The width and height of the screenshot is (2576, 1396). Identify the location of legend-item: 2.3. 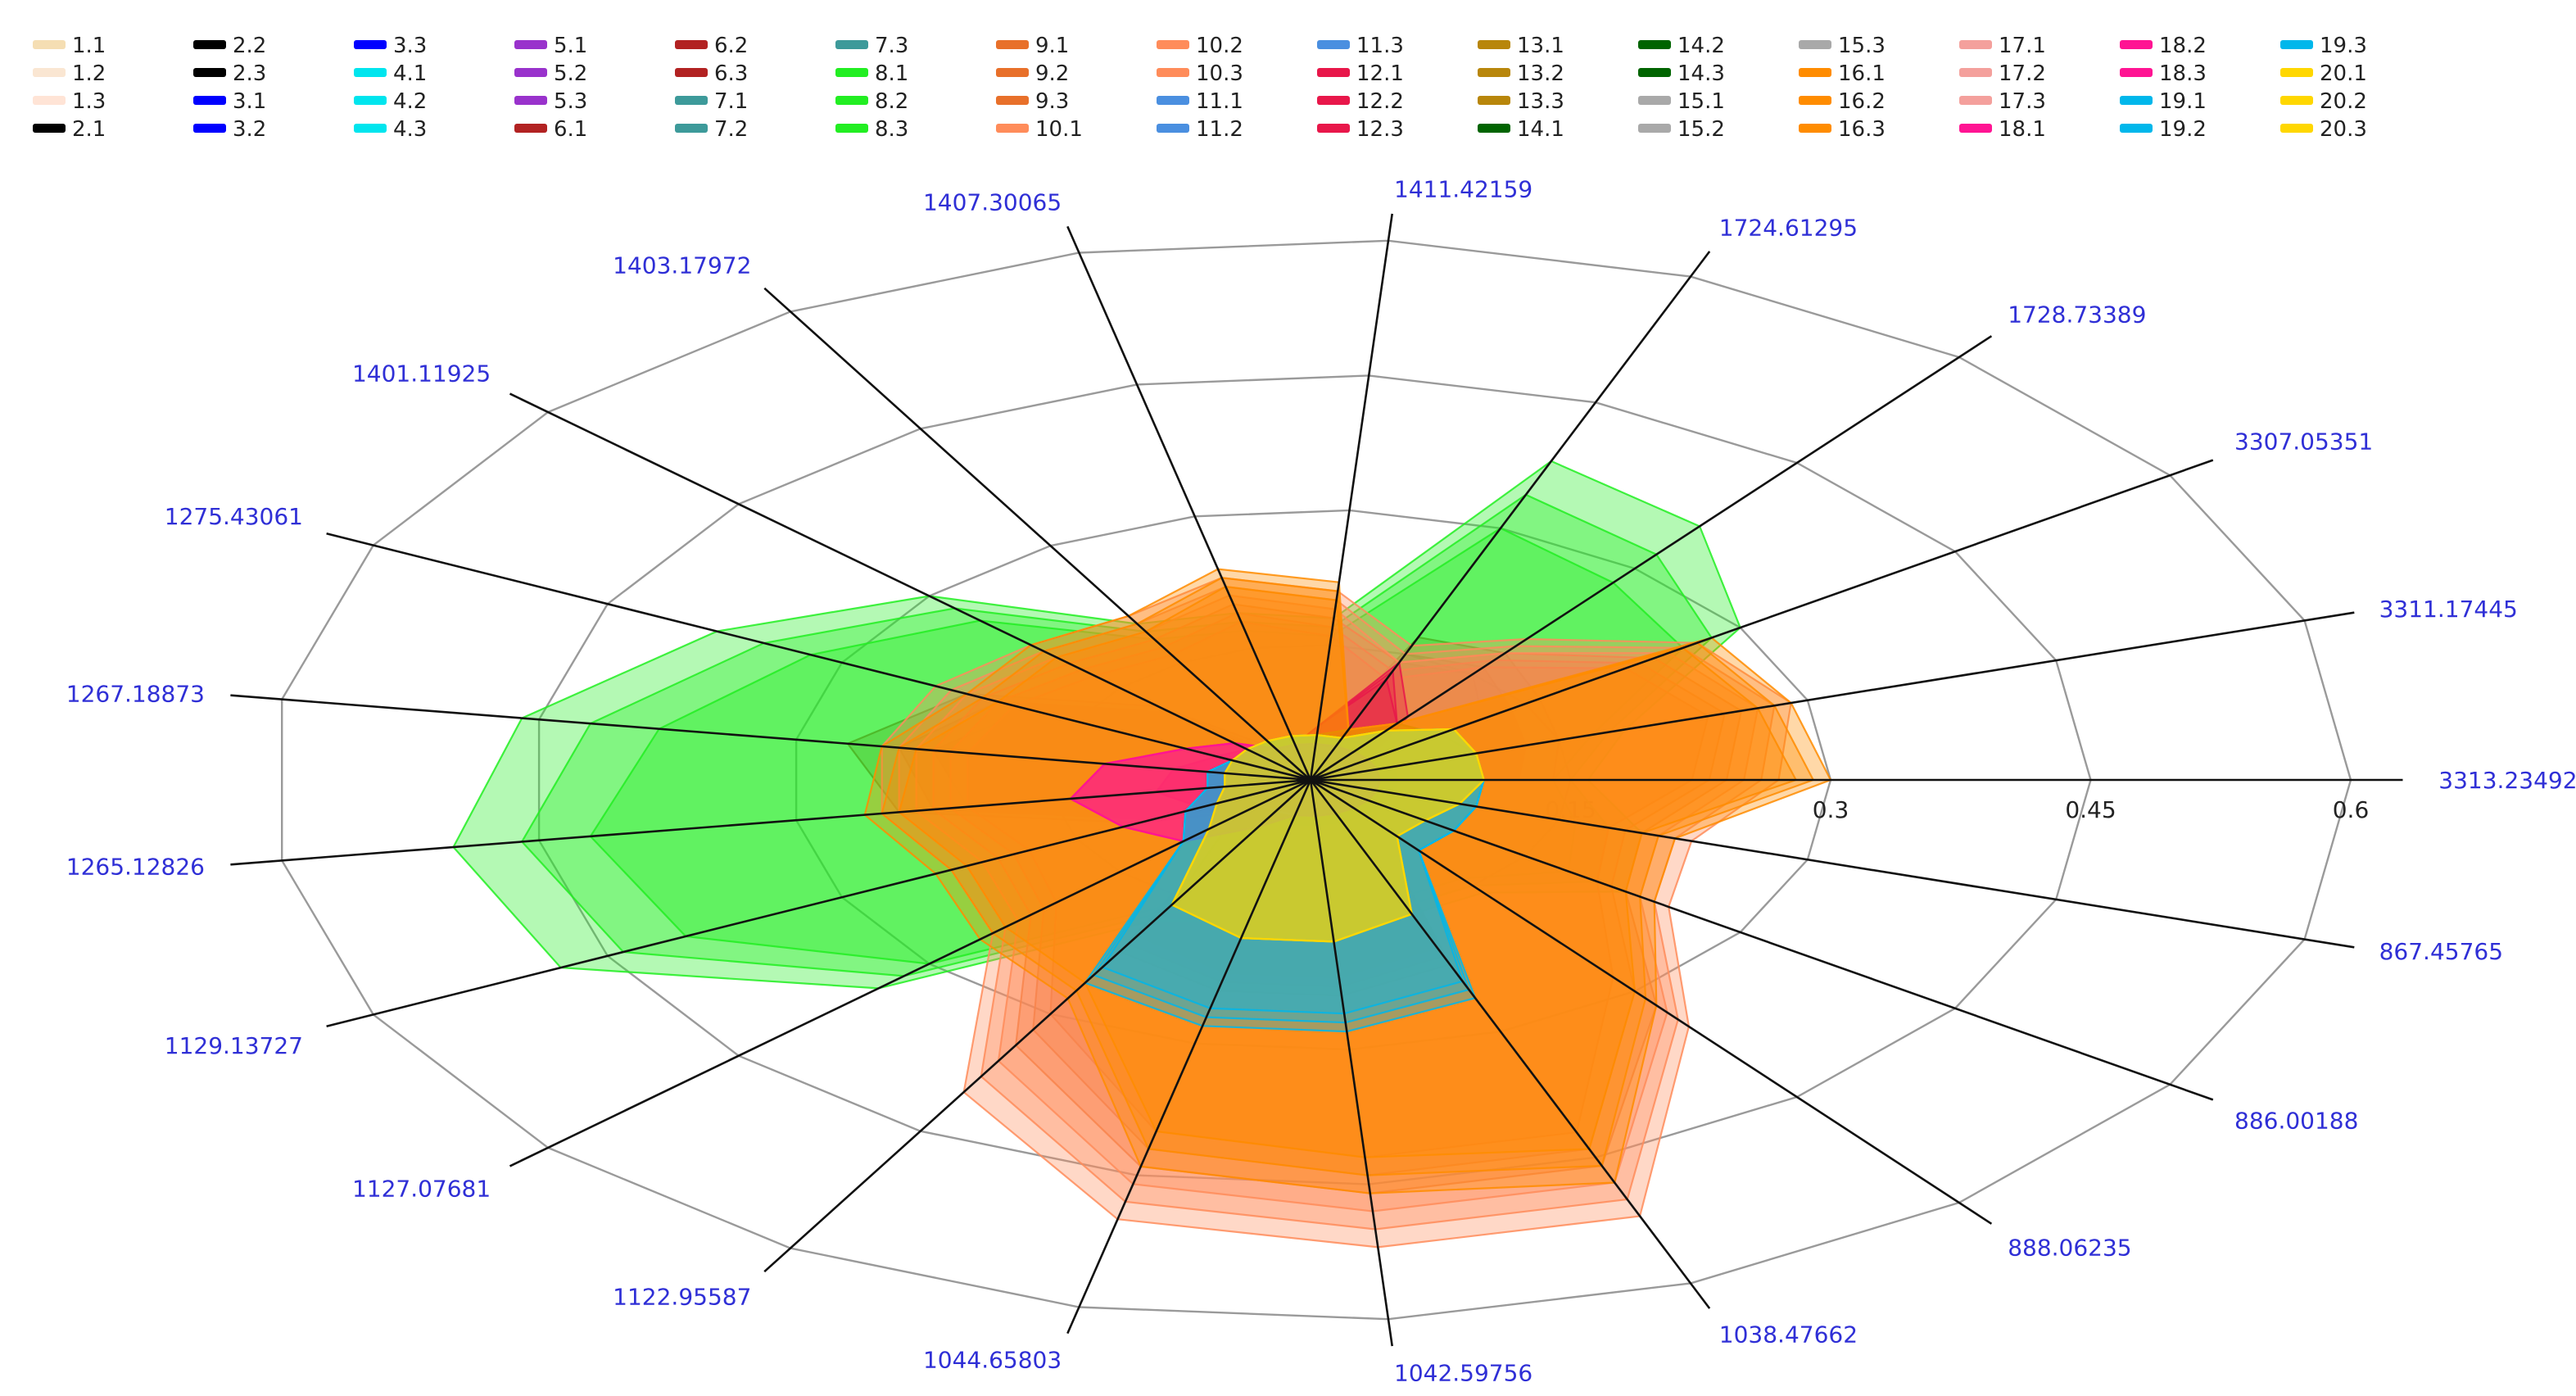
(229, 73).